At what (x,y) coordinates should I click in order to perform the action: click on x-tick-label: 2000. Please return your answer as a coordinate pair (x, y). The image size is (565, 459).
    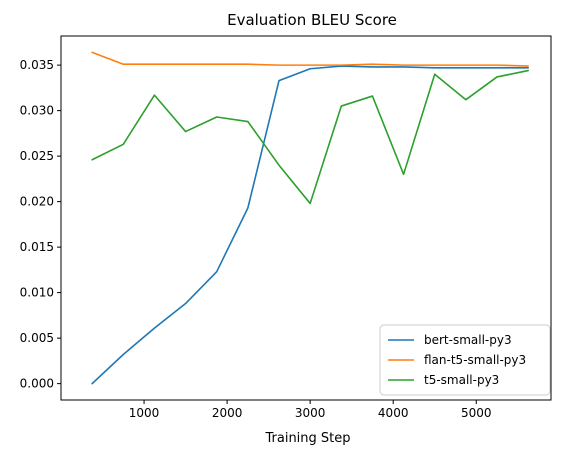
    Looking at the image, I should click on (227, 413).